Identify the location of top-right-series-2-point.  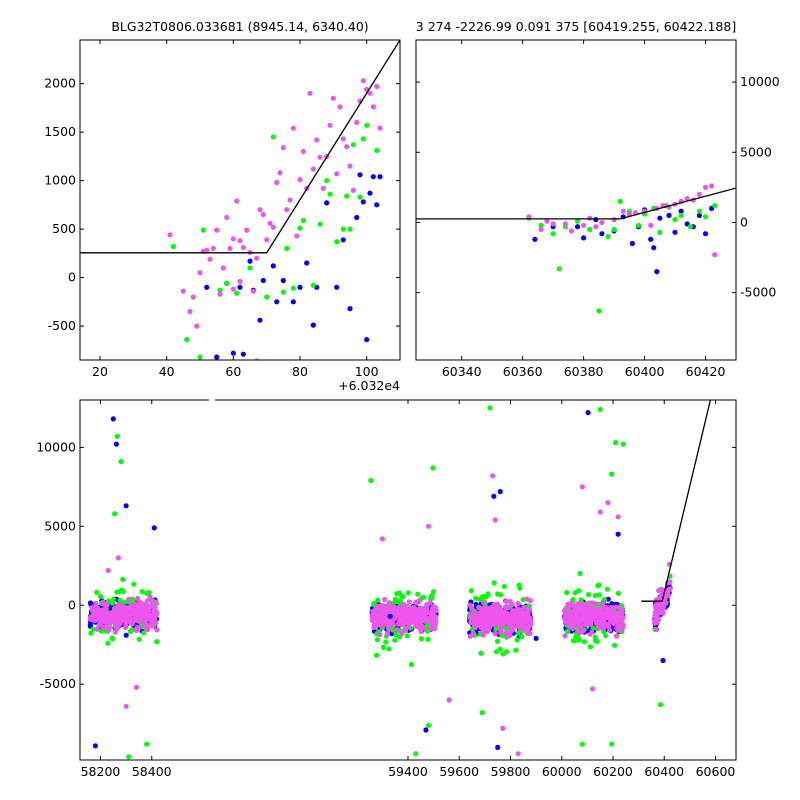
(614, 220).